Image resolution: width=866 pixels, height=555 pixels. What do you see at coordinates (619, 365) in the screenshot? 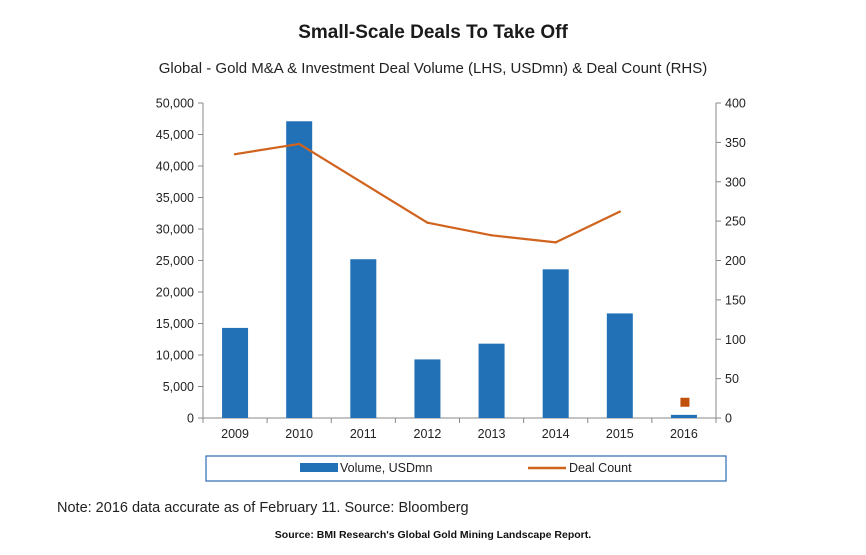
I see `bar-2015` at bounding box center [619, 365].